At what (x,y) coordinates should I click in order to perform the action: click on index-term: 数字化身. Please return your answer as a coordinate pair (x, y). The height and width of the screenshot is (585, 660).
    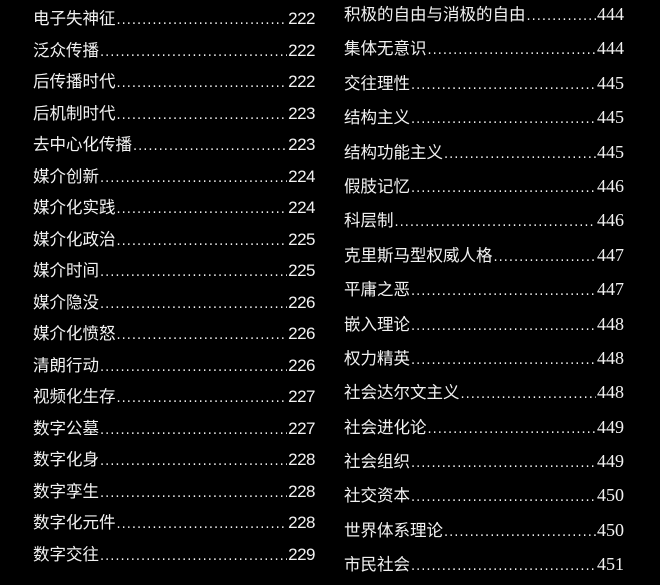
    Looking at the image, I should click on (66, 459).